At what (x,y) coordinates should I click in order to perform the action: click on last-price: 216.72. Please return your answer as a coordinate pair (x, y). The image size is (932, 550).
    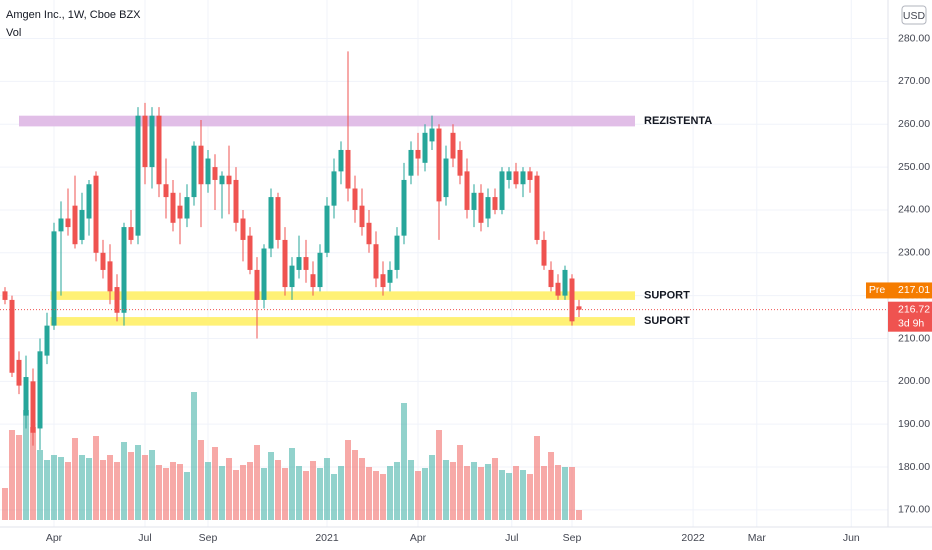
    Looking at the image, I should click on (914, 309).